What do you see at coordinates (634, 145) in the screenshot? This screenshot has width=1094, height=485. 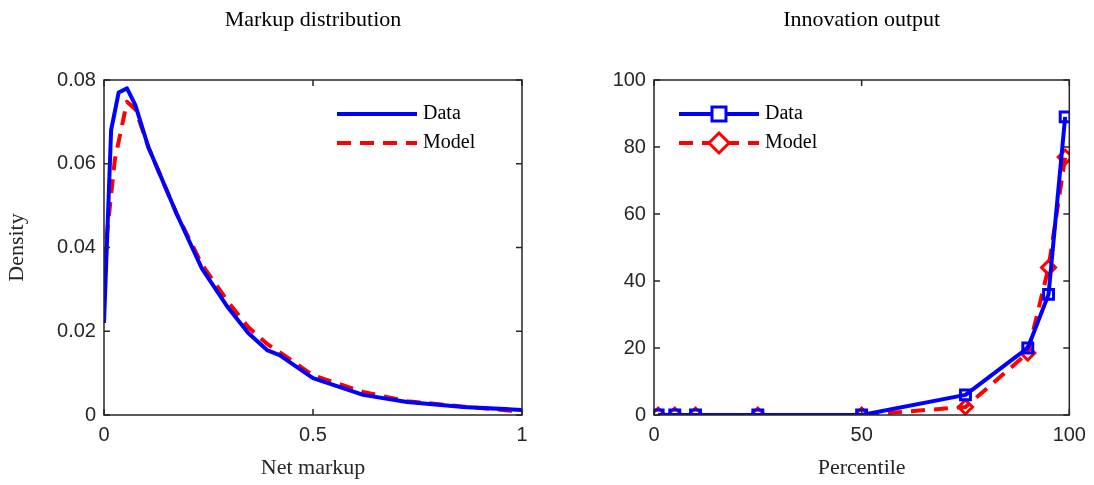 I see `y-tick-label: 80` at bounding box center [634, 145].